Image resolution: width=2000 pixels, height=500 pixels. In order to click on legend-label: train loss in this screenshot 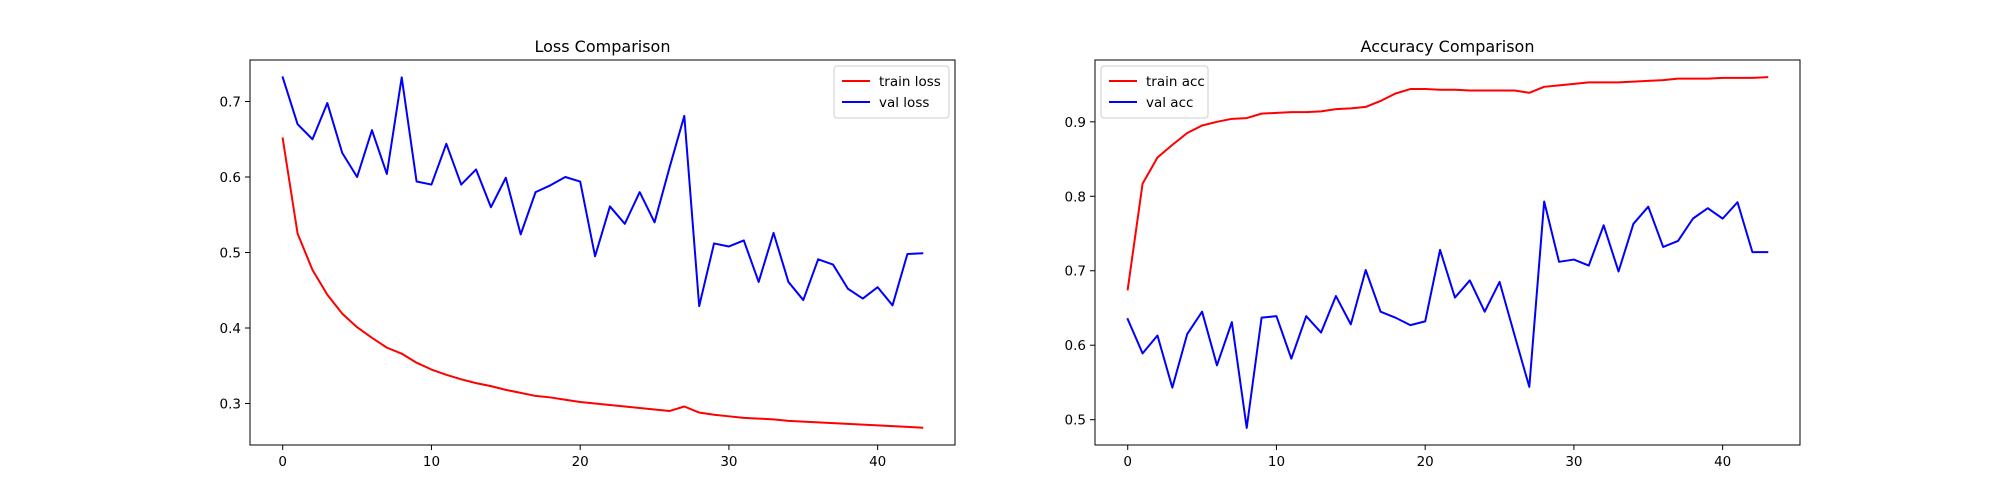, I will do `click(910, 82)`.